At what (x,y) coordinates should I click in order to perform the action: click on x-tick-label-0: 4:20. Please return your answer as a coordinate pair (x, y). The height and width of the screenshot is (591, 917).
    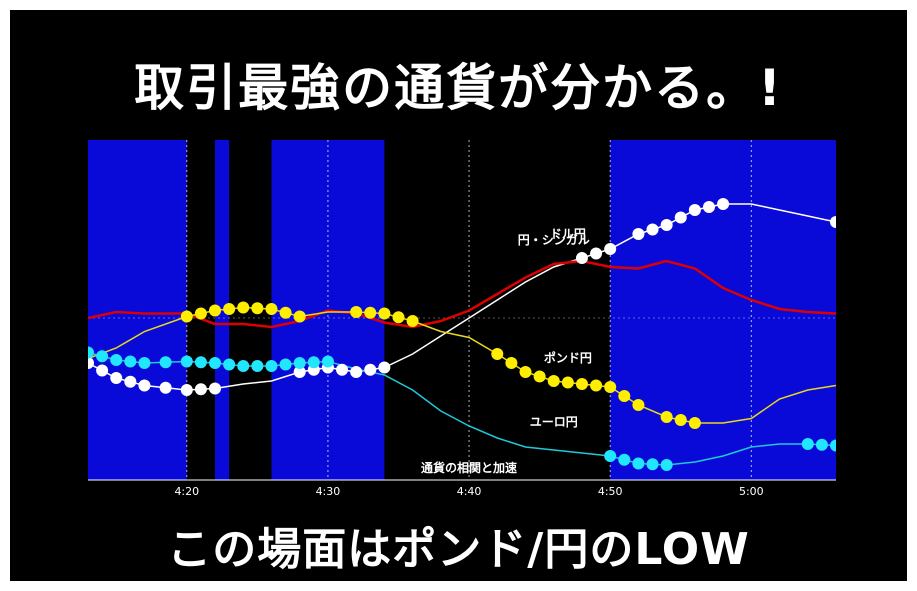
    Looking at the image, I should click on (186, 491).